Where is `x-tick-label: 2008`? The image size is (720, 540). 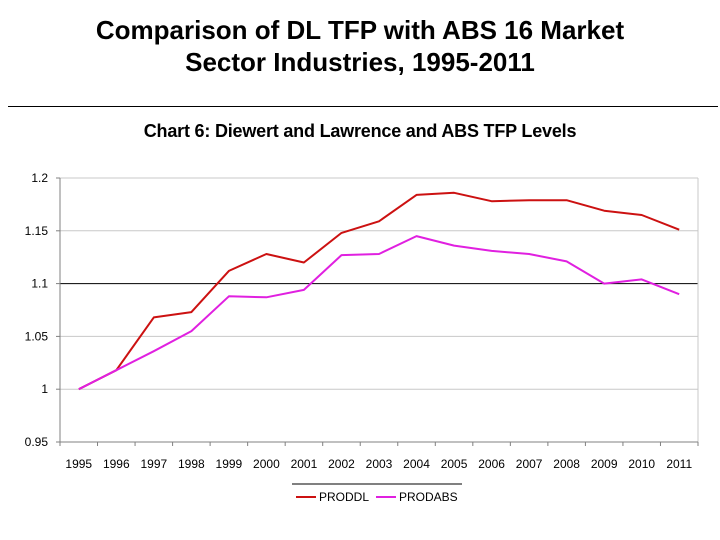
x-tick-label: 2008 is located at coordinates (566, 464).